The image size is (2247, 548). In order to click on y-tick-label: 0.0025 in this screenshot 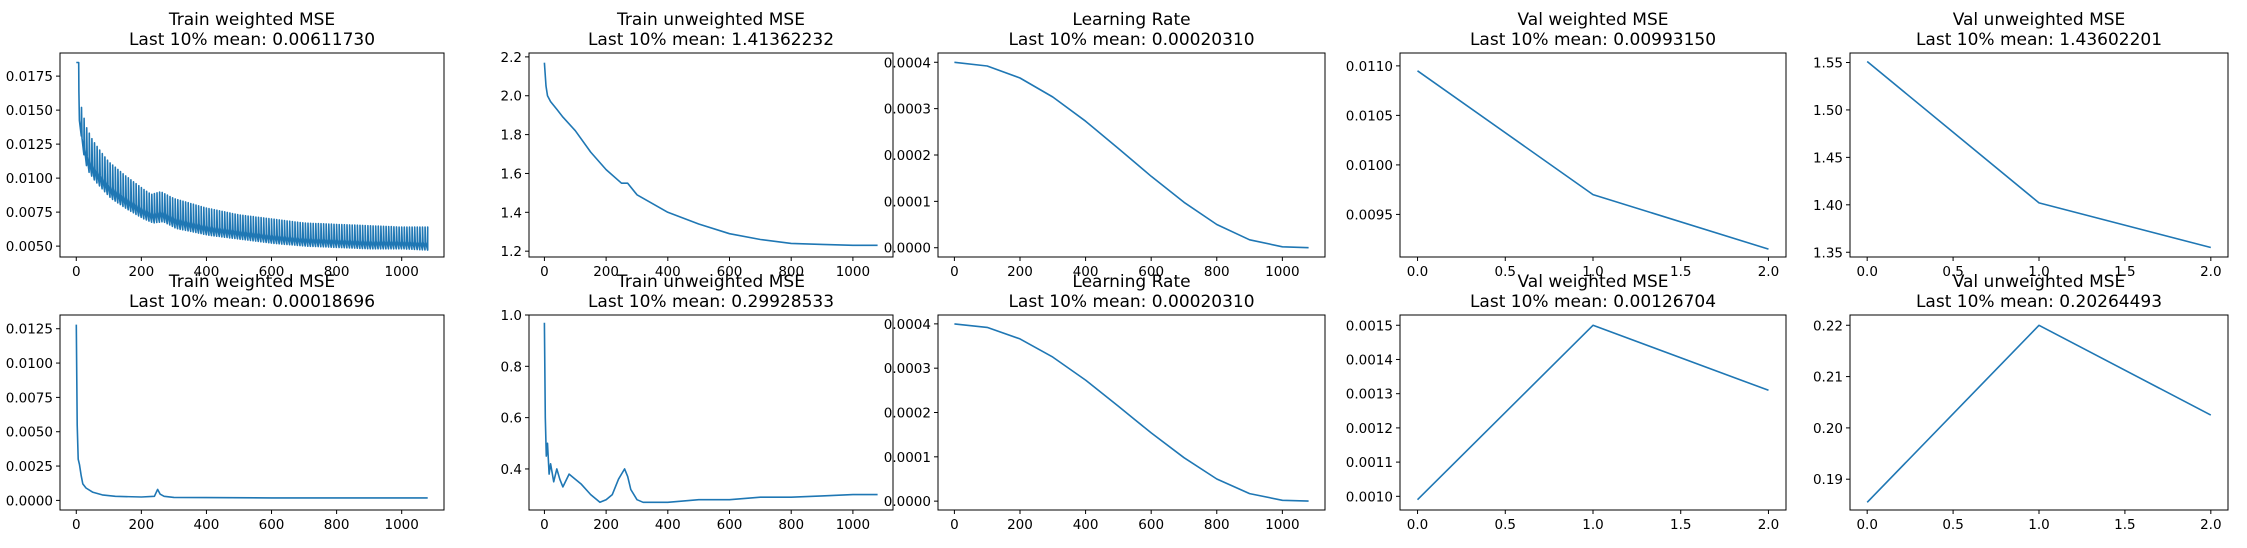, I will do `click(29, 467)`.